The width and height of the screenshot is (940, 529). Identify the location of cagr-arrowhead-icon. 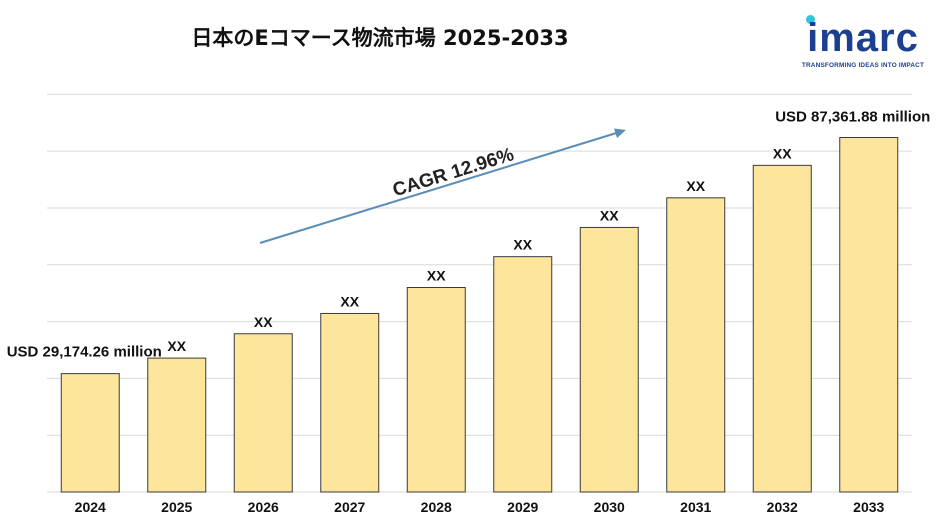
(620, 133).